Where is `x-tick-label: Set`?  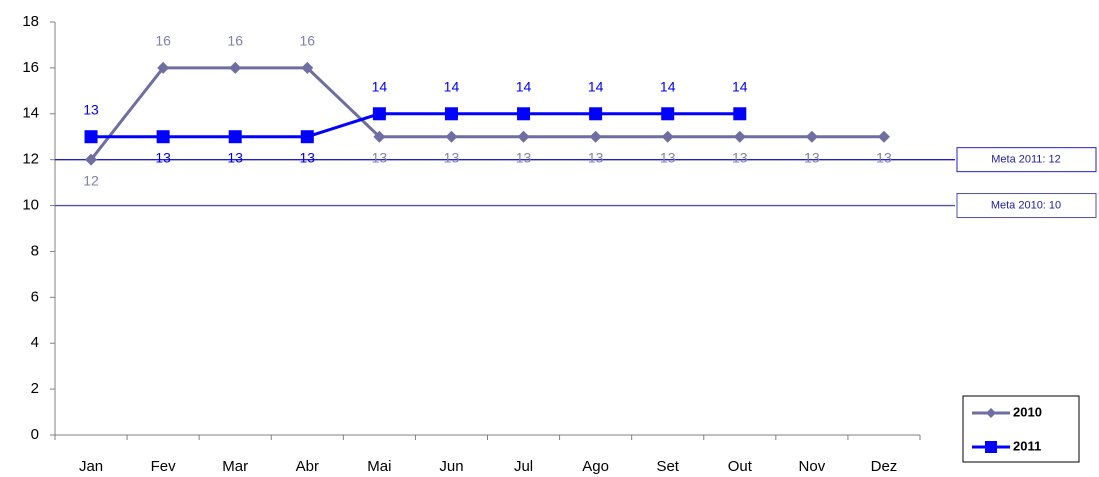
x-tick-label: Set is located at coordinates (667, 466).